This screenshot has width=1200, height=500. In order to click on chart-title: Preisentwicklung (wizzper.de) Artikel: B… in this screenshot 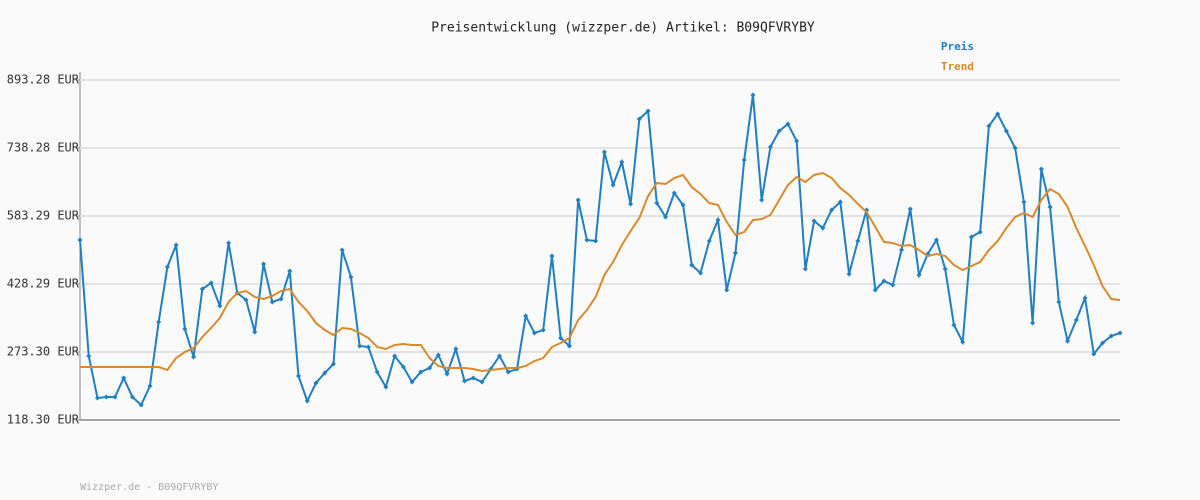, I will do `click(623, 28)`.